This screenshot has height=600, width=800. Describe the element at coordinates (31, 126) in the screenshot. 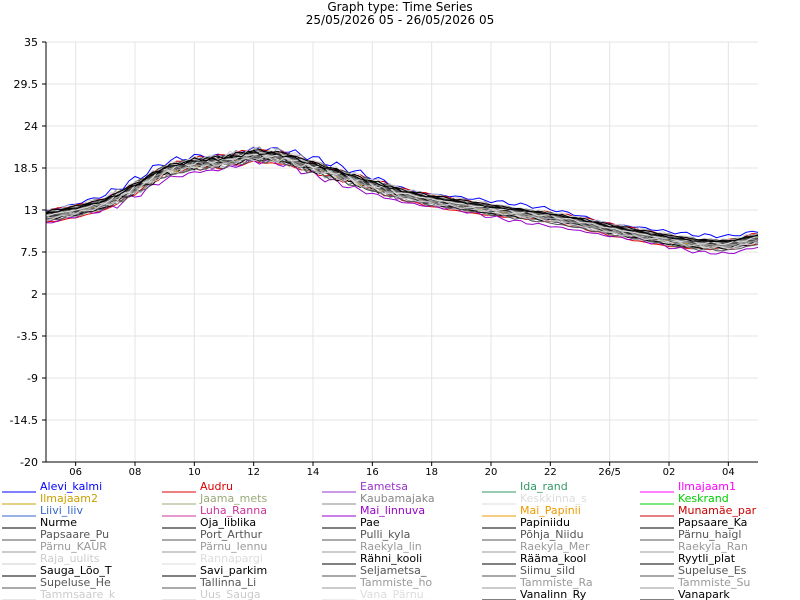

I see `y-tick-label: 24` at that location.